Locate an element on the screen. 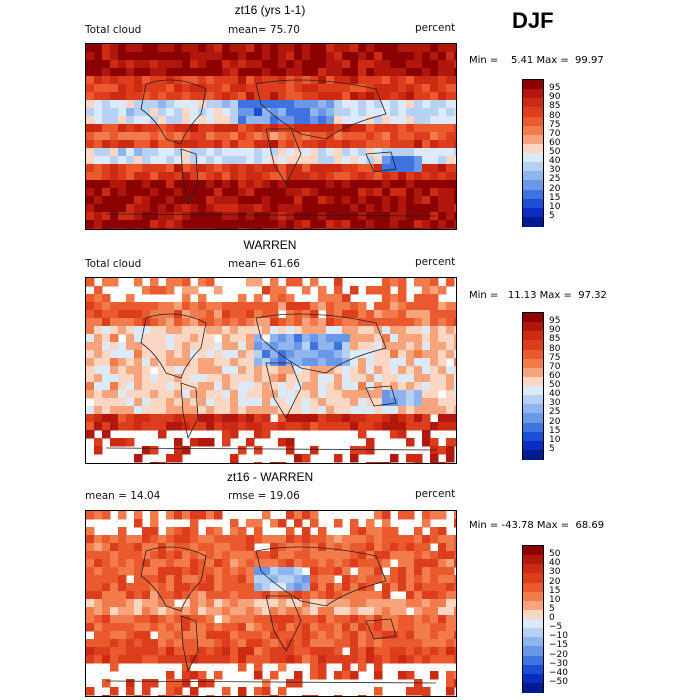  panel-3-title: zt16 - WARREN is located at coordinates (270, 477).